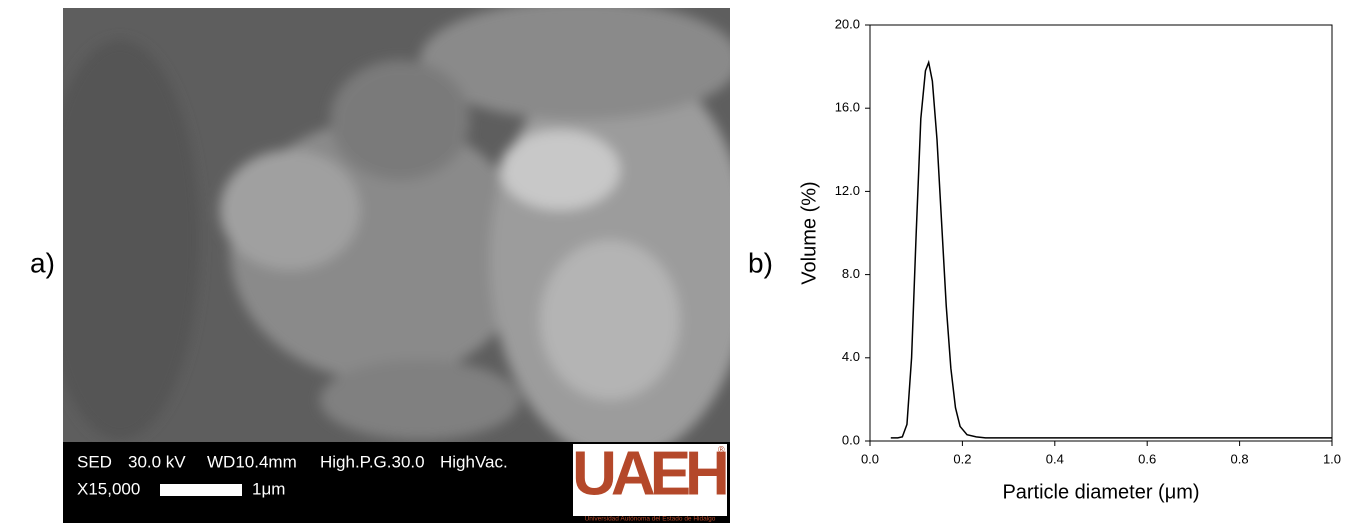 The image size is (1354, 523). What do you see at coordinates (851, 356) in the screenshot?
I see `y-tick-label: 4.0` at bounding box center [851, 356].